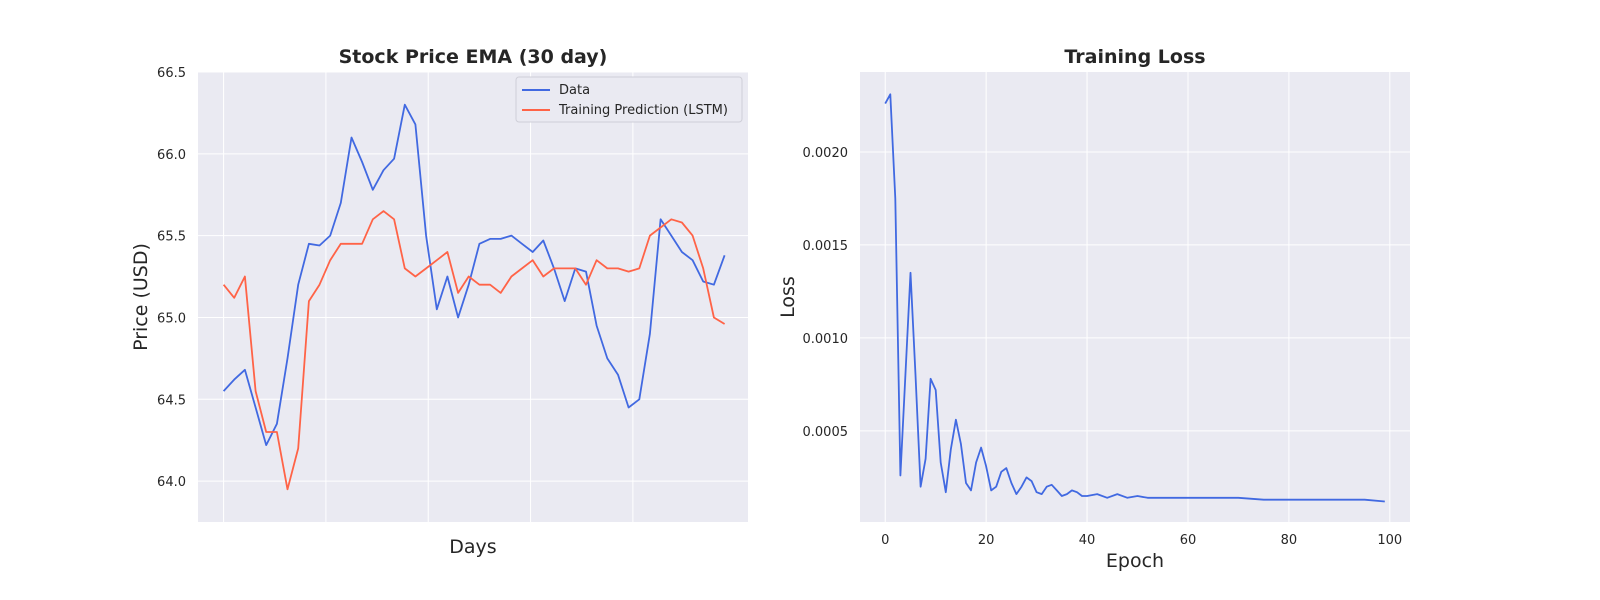  What do you see at coordinates (1188, 540) in the screenshot?
I see `x-tick-label: 60` at bounding box center [1188, 540].